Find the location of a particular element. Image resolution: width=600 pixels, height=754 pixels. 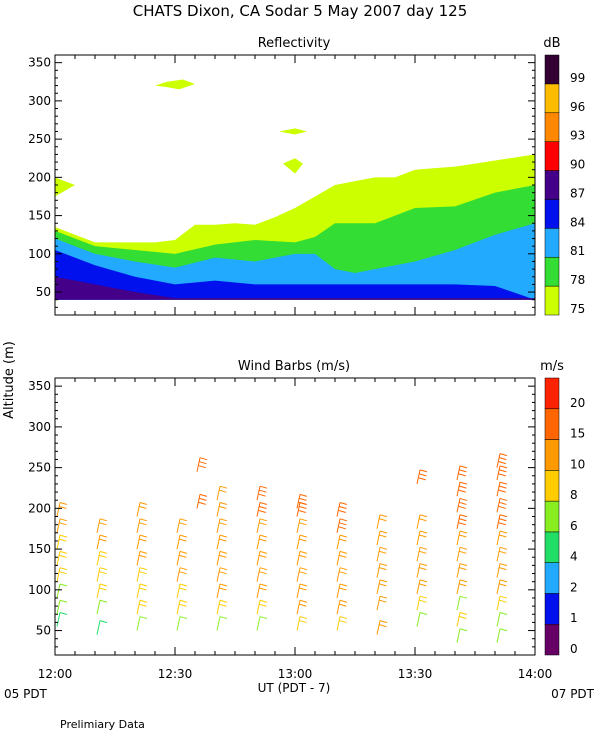

colorbar-label: 4 is located at coordinates (574, 557).